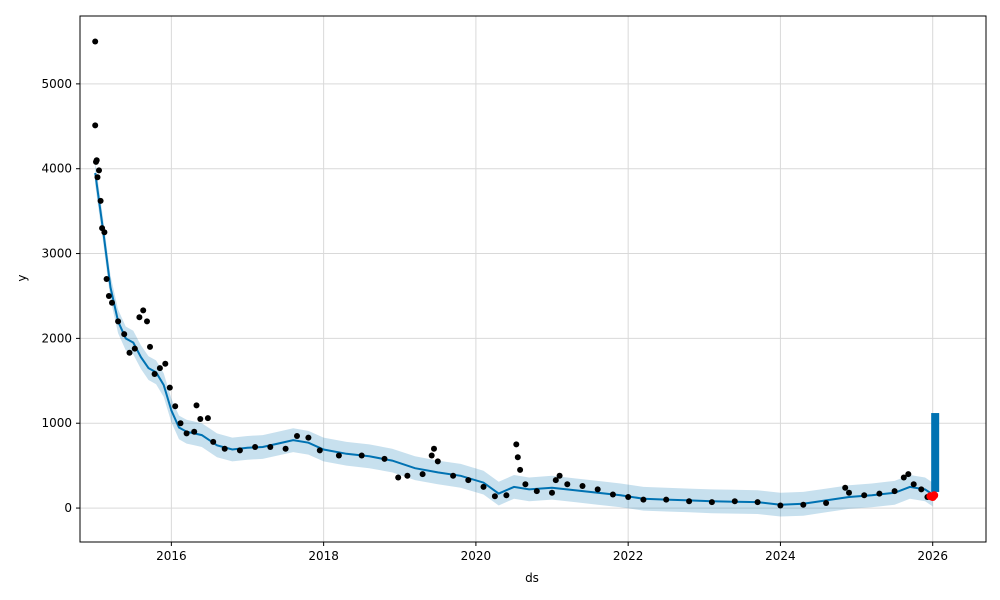 The height and width of the screenshot is (600, 1000). I want to click on x-axis-label: ds, so click(532, 578).